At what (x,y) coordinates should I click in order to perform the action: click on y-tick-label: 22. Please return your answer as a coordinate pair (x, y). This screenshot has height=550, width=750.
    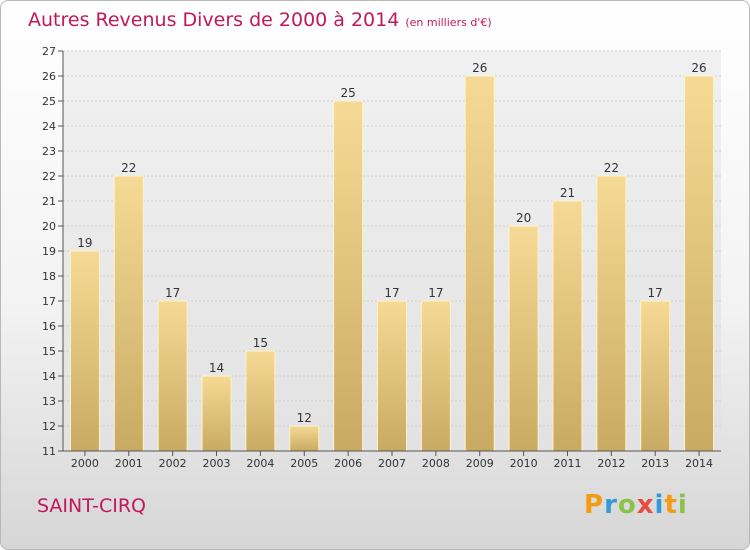
    Looking at the image, I should click on (49, 176).